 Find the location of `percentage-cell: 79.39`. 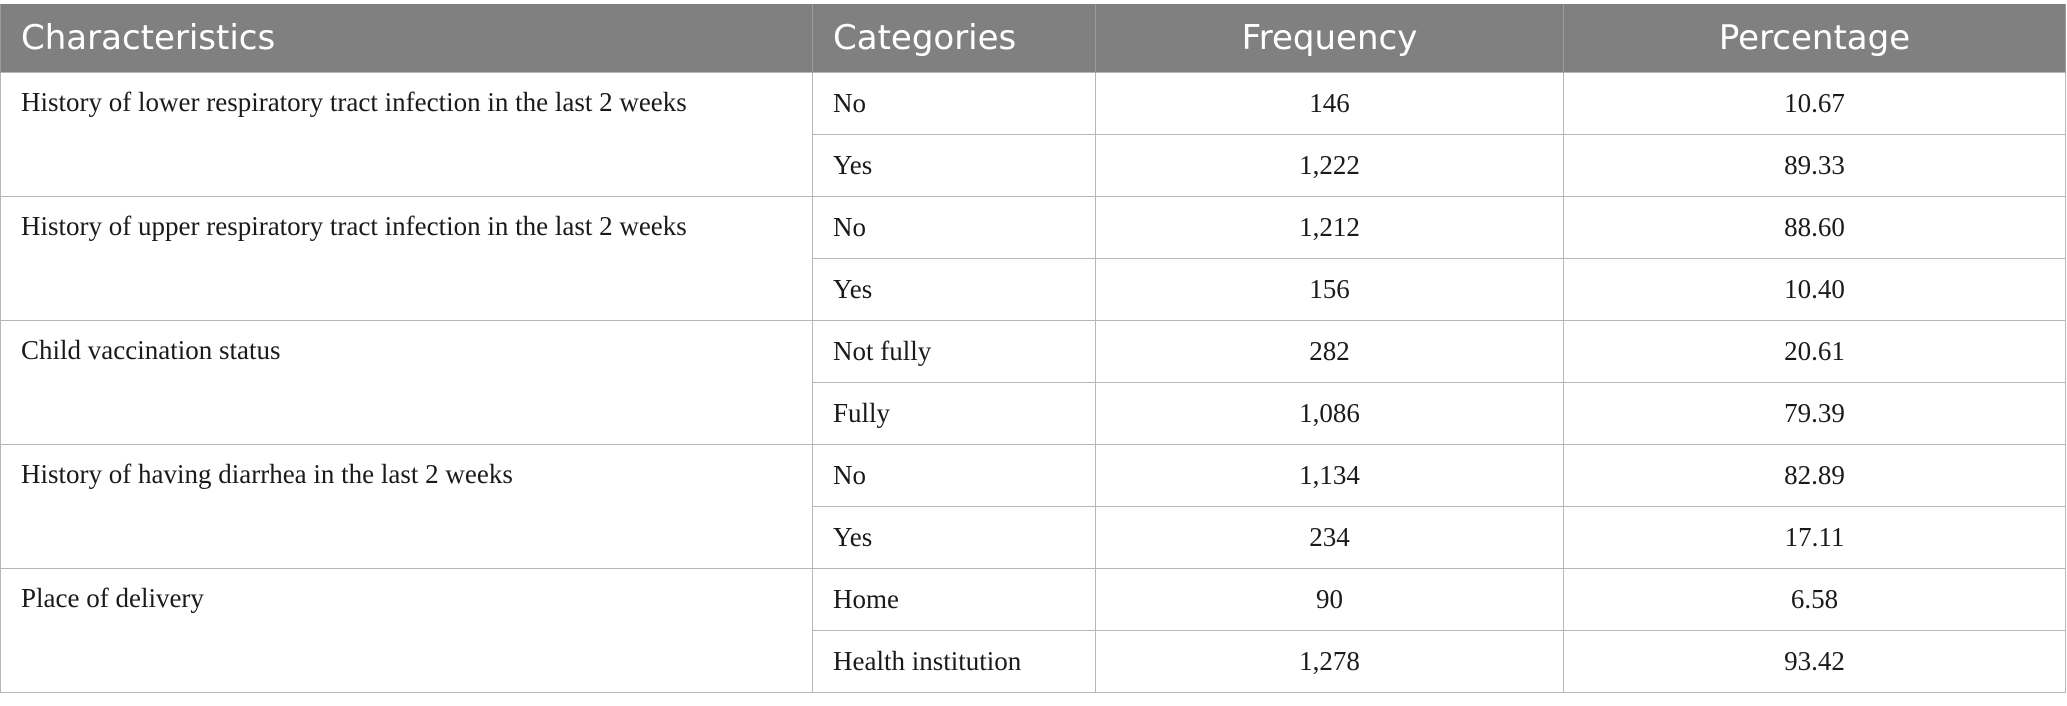

percentage-cell: 79.39 is located at coordinates (1814, 413).